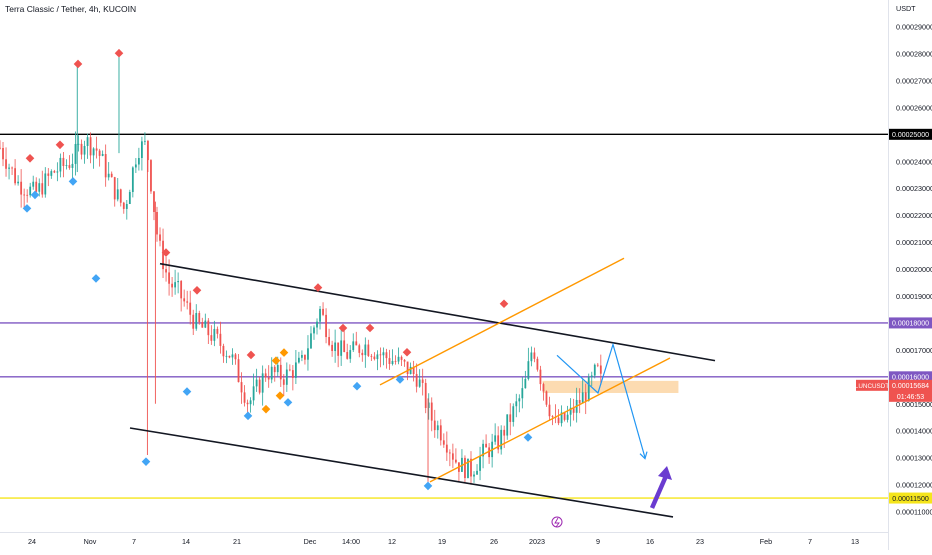  What do you see at coordinates (237, 541) in the screenshot?
I see `time-tick-label: 21` at bounding box center [237, 541].